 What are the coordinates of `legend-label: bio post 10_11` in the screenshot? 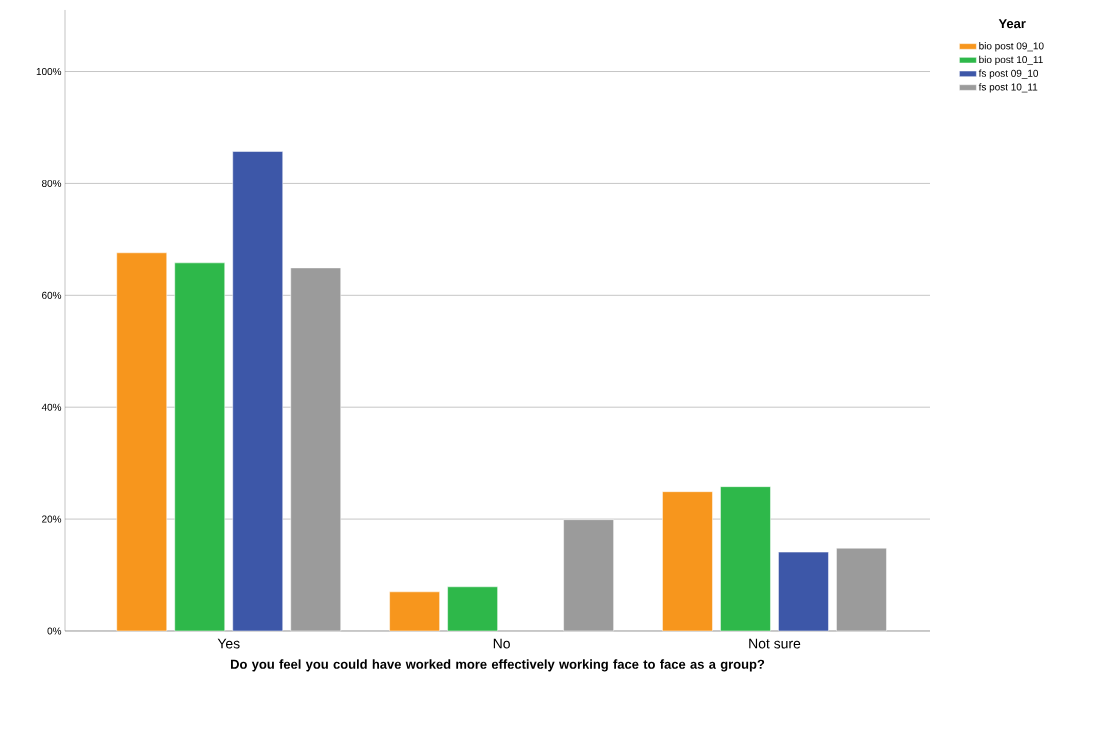 It's located at (1011, 60).